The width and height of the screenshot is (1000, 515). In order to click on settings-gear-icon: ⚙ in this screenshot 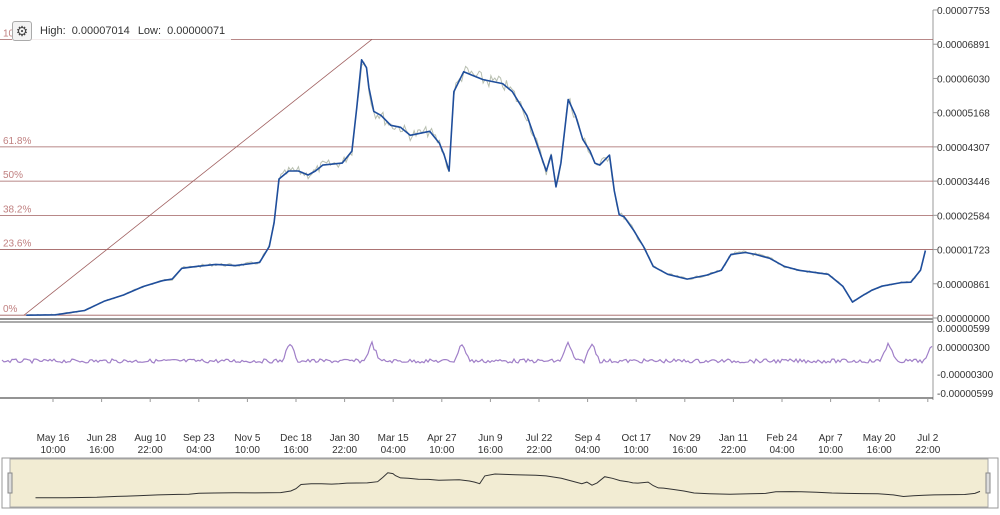, I will do `click(22, 31)`.